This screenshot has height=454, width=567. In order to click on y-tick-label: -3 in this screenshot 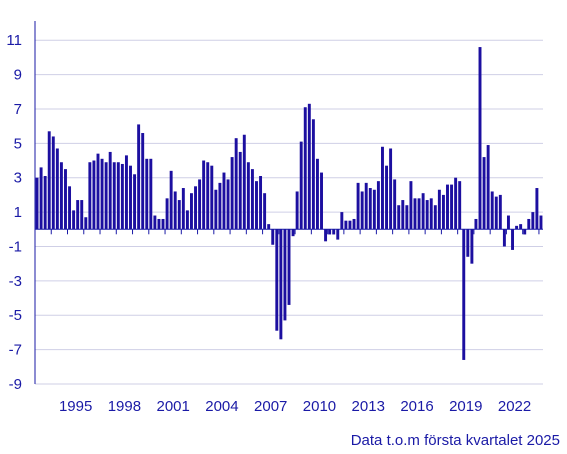, I will do `click(15, 281)`.